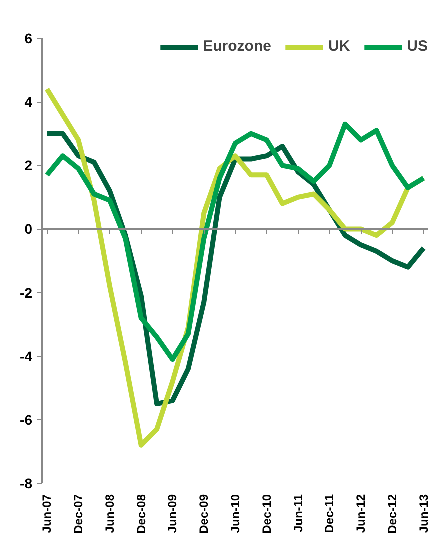 This screenshot has height=541, width=437. I want to click on y-tick-label: -2, so click(26, 292).